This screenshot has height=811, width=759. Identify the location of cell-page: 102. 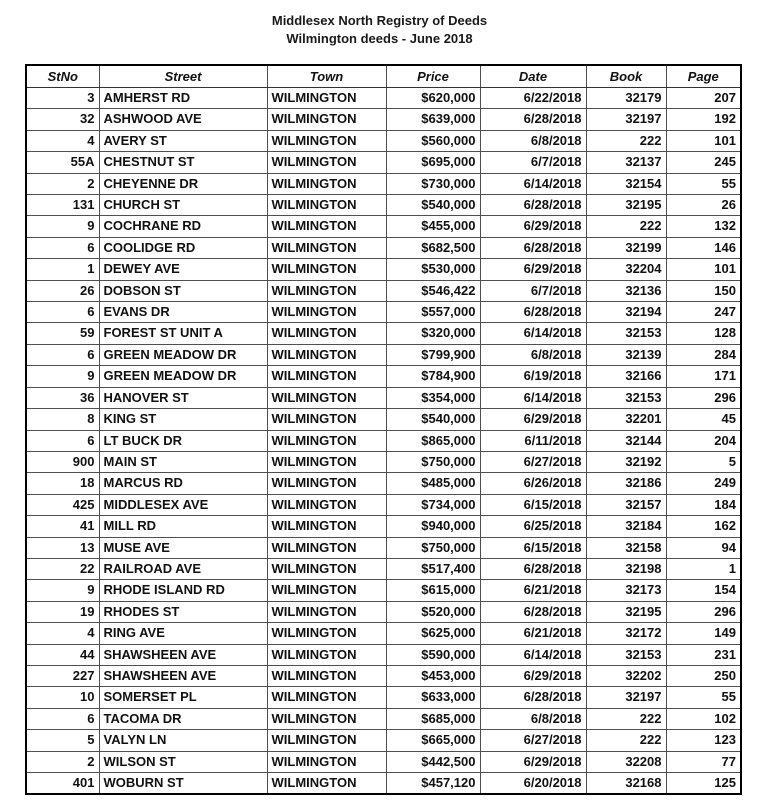
(703, 719).